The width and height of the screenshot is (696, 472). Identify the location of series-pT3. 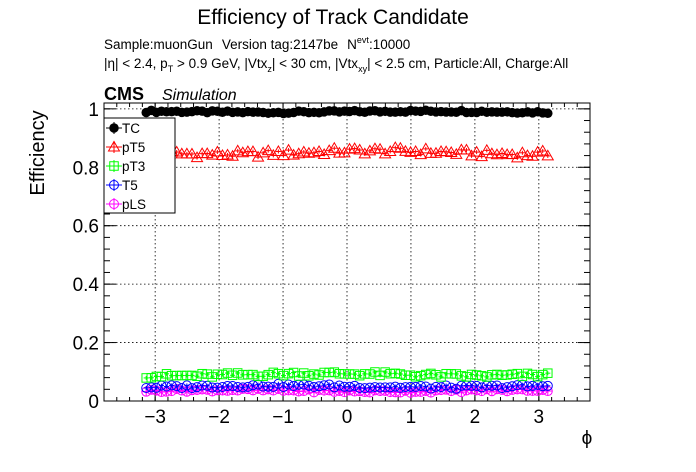
(347, 375).